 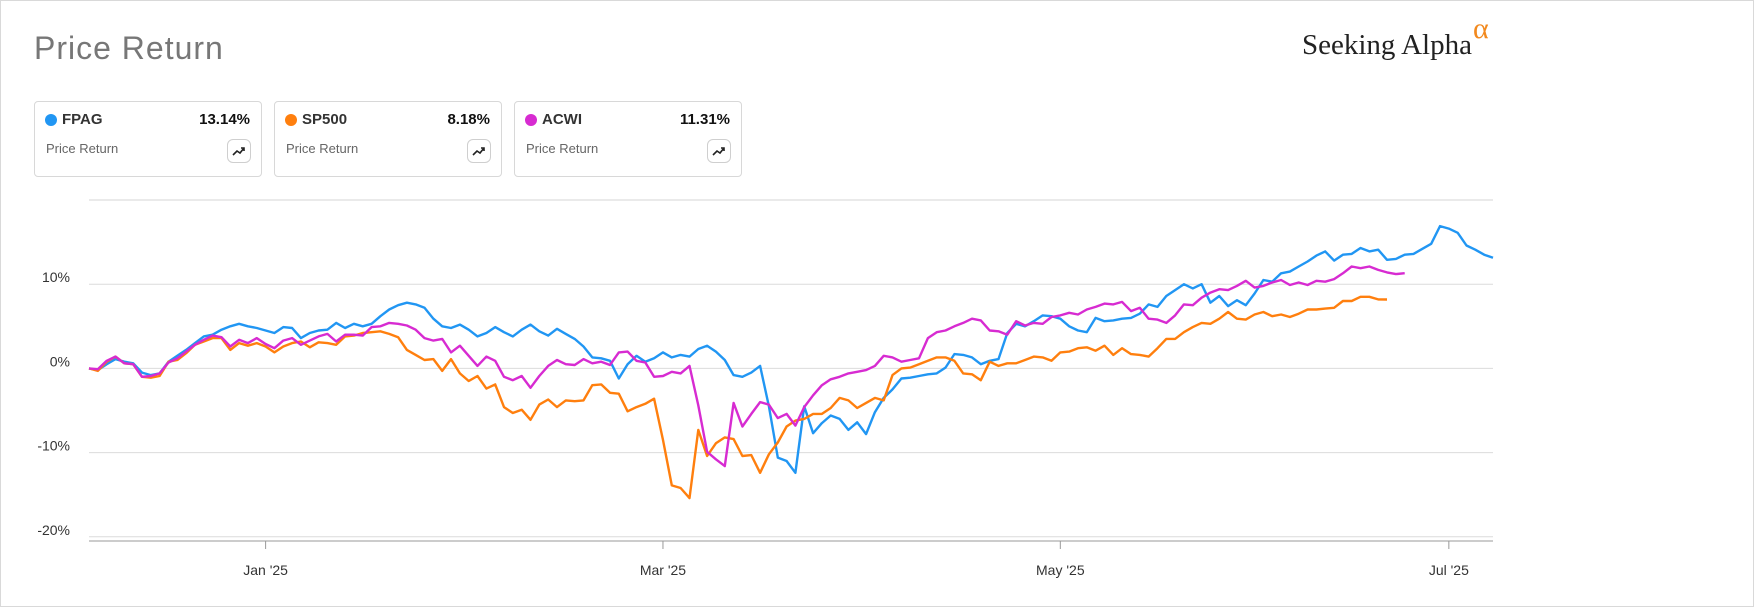 I want to click on card-value: 13.14%, so click(x=224, y=119).